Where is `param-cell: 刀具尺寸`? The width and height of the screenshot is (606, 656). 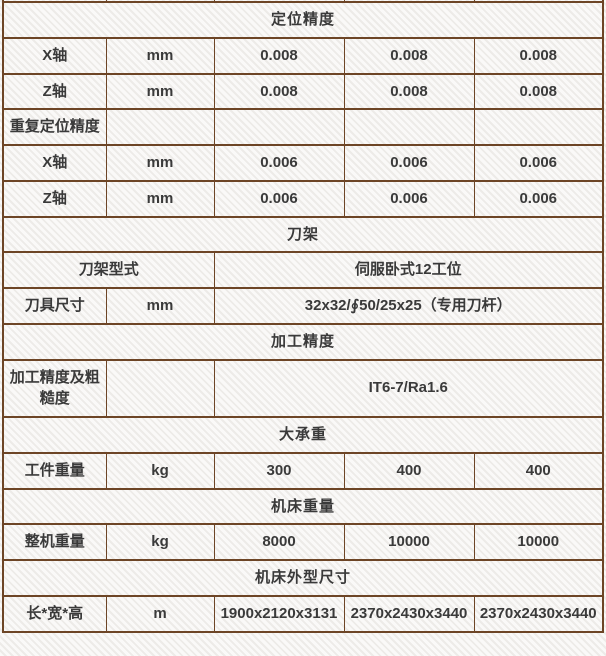 param-cell: 刀具尺寸 is located at coordinates (54, 306).